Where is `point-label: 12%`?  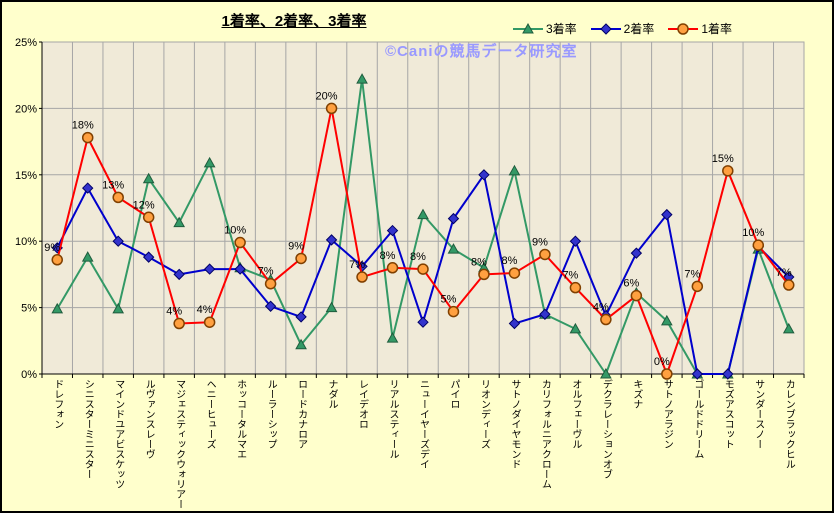 point-label: 12% is located at coordinates (144, 205).